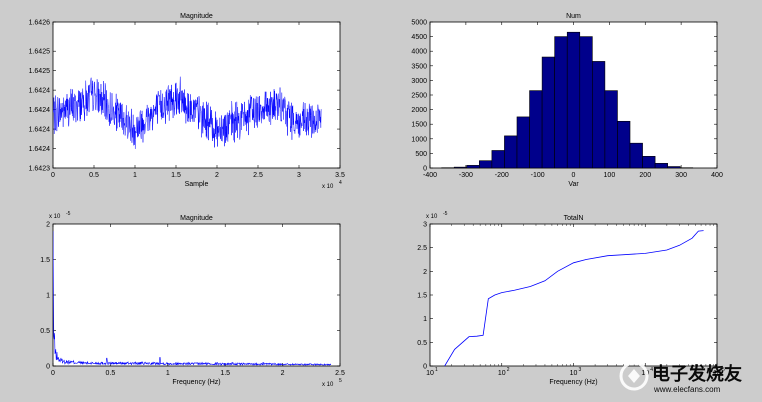  I want to click on x-tick-label: -100, so click(538, 175).